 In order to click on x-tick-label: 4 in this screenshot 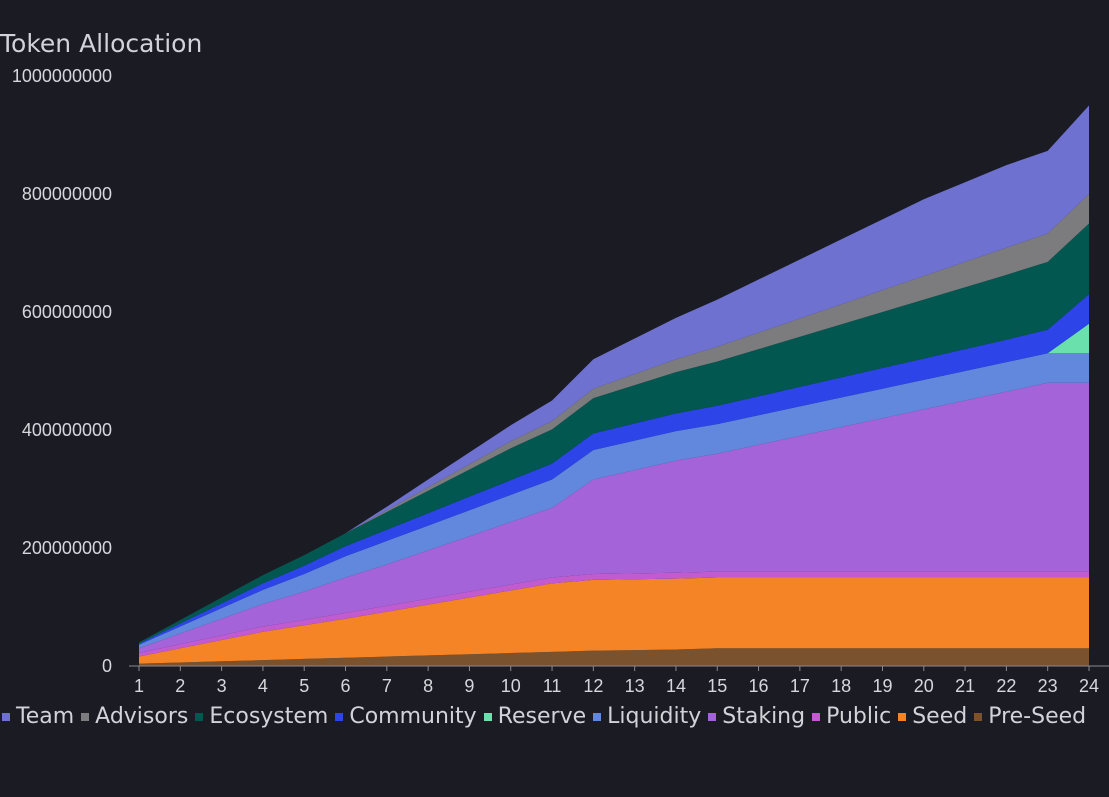, I will do `click(263, 686)`.